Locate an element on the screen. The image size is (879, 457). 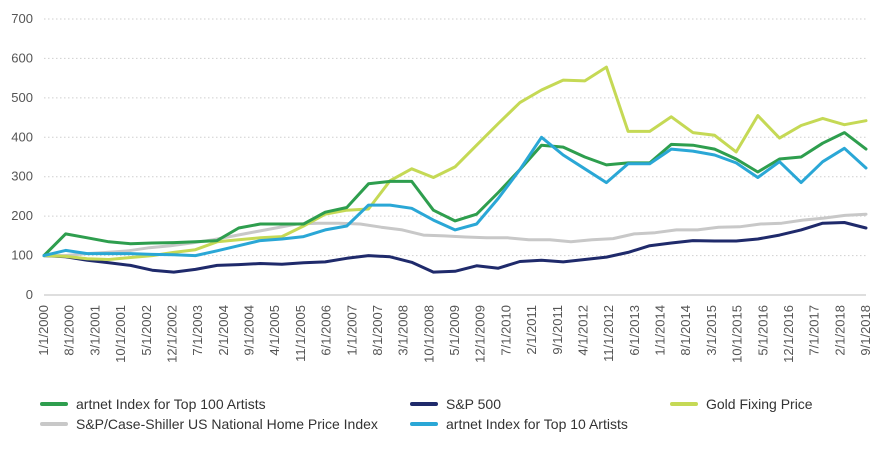
y-tick-label: 200 is located at coordinates (22, 215).